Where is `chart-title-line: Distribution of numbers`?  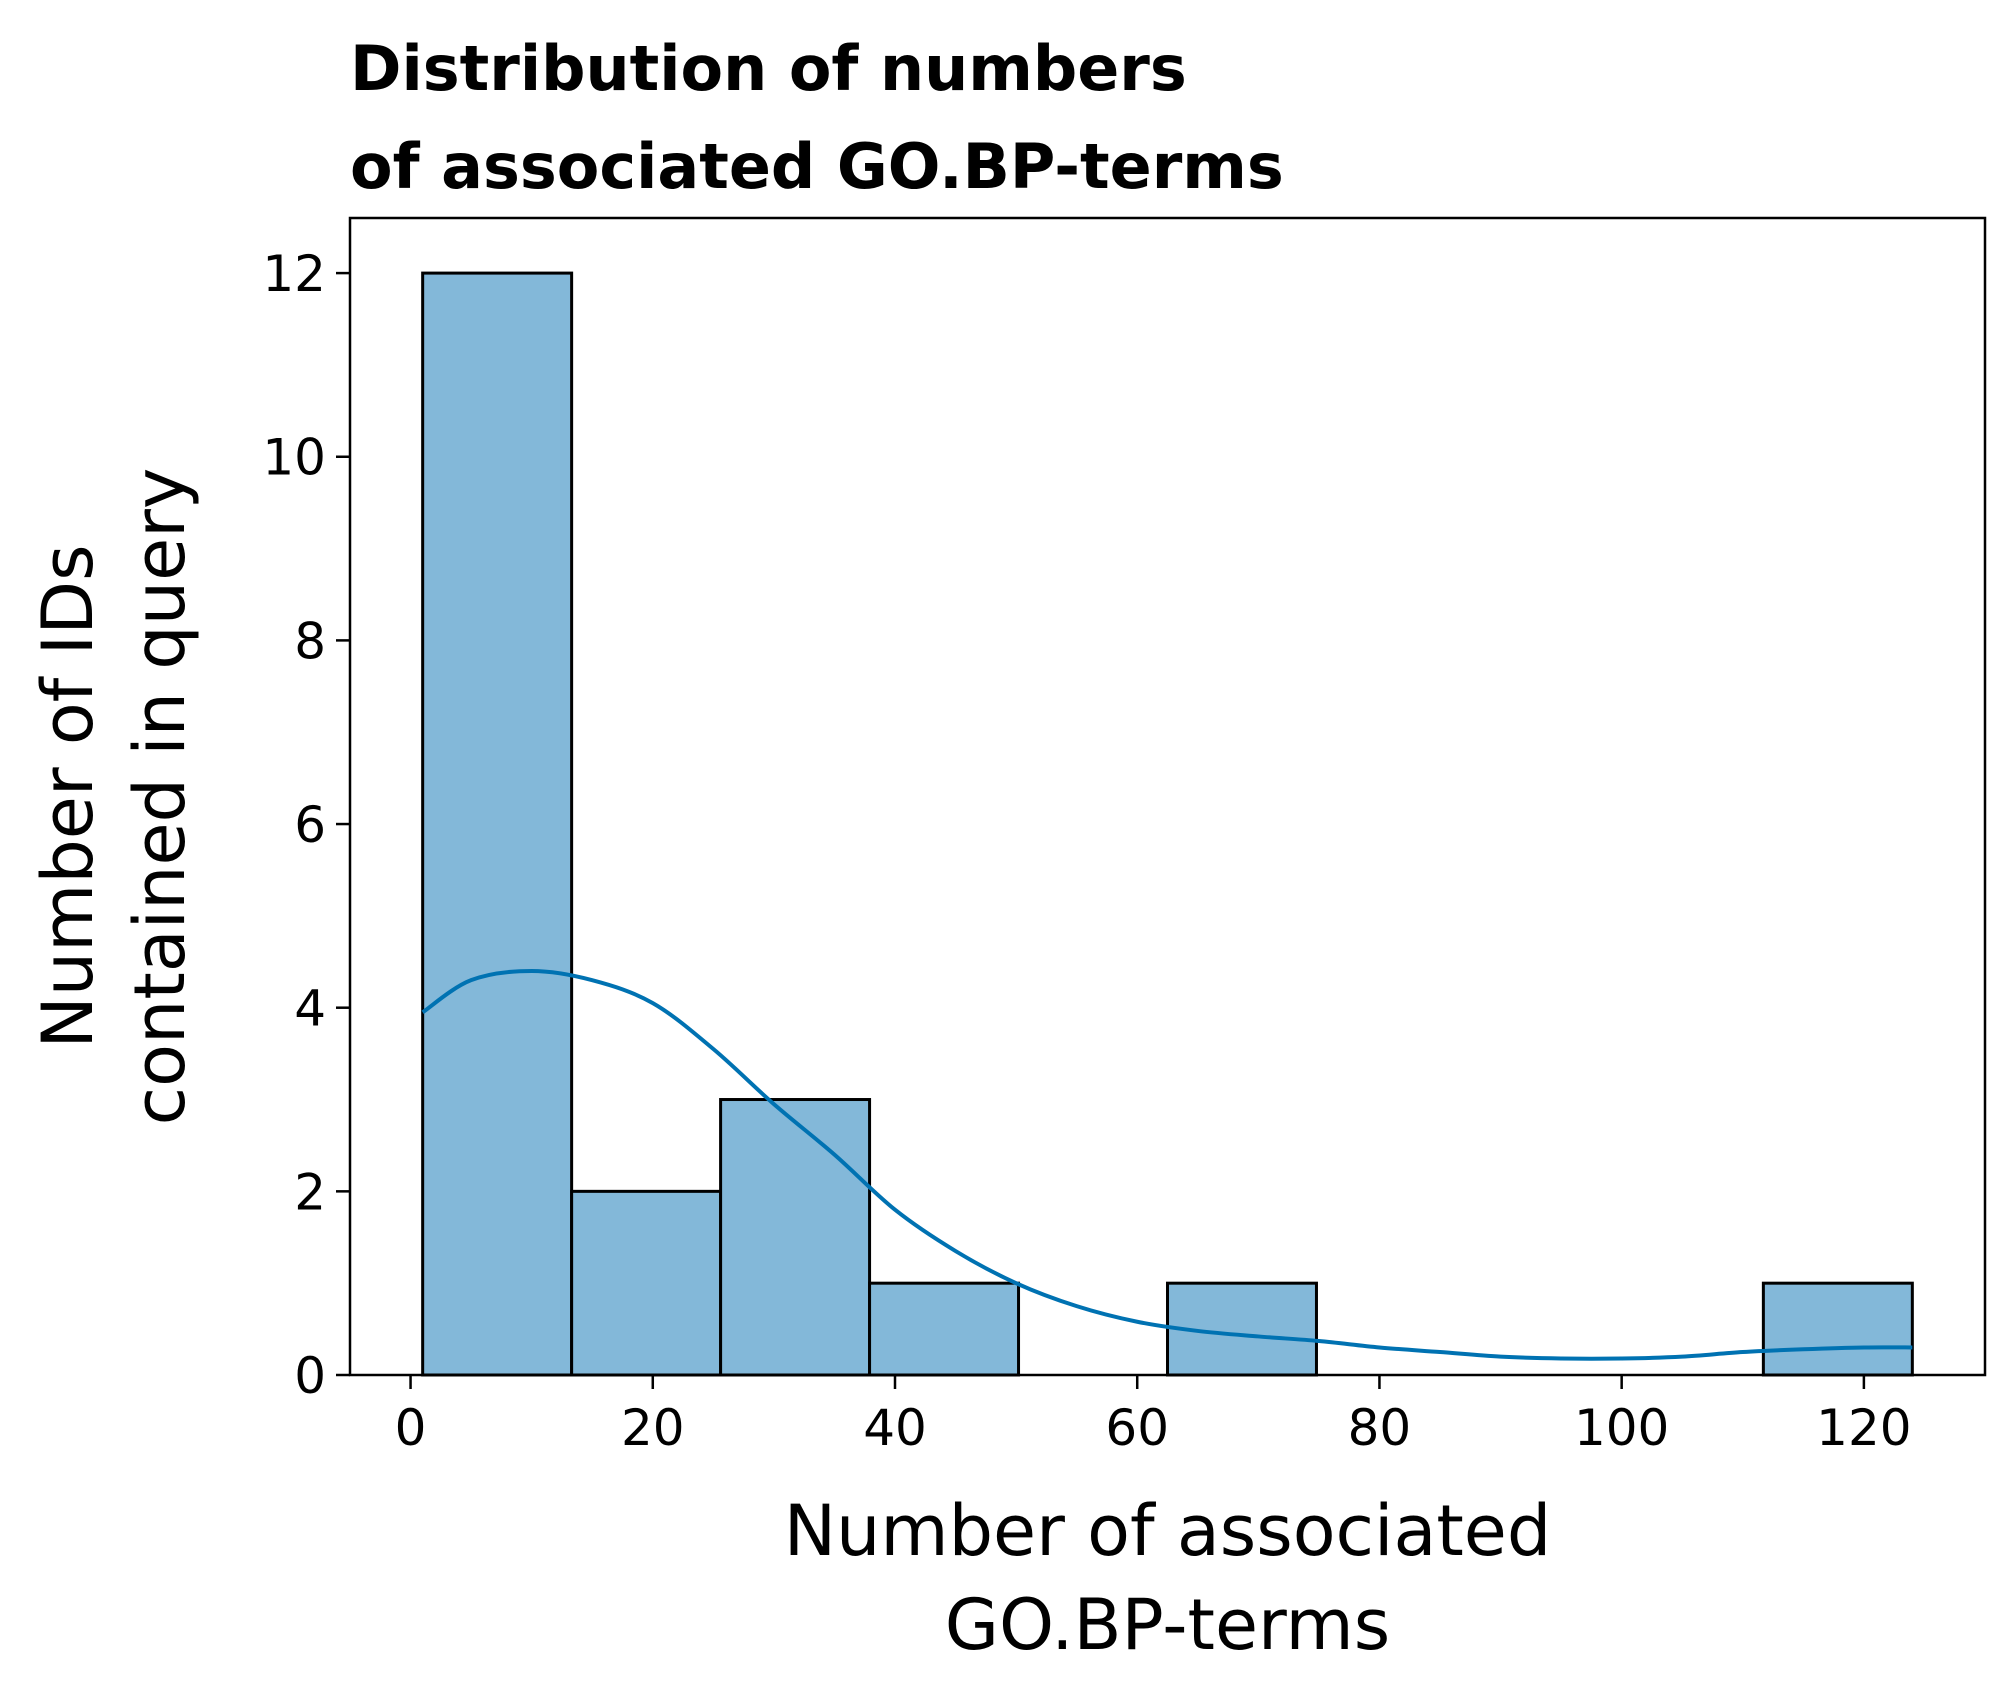 chart-title-line: Distribution of numbers is located at coordinates (768, 68).